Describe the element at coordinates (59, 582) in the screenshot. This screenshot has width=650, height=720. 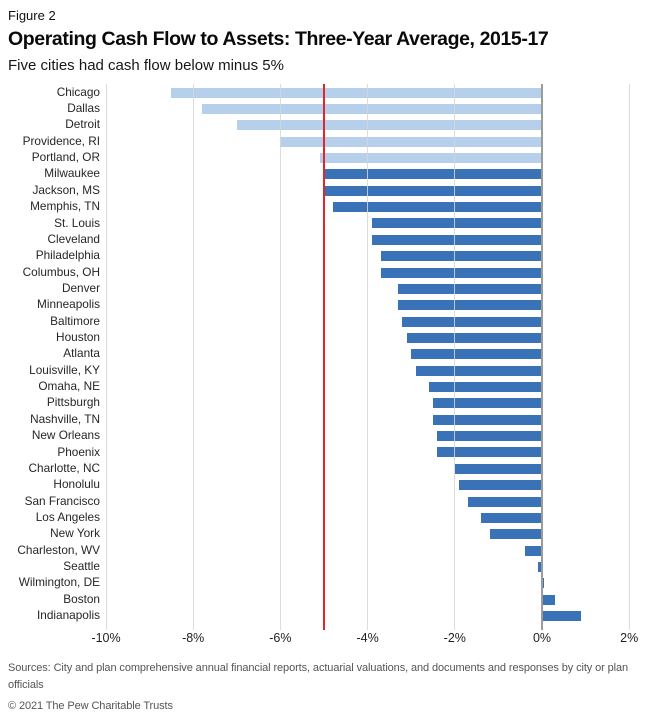
I see `city-label: Wilmington, DE` at that location.